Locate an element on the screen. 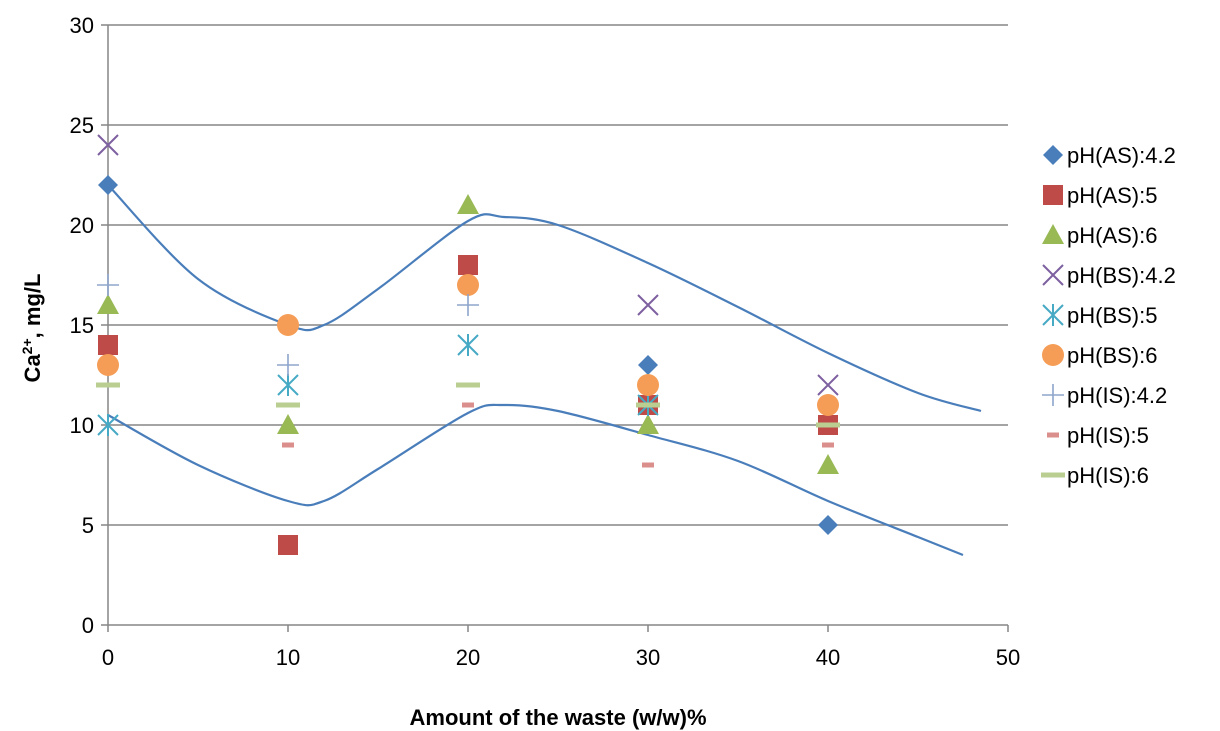 The height and width of the screenshot is (731, 1220). legend-item-4: pH(BS):5 is located at coordinates (1099, 315).